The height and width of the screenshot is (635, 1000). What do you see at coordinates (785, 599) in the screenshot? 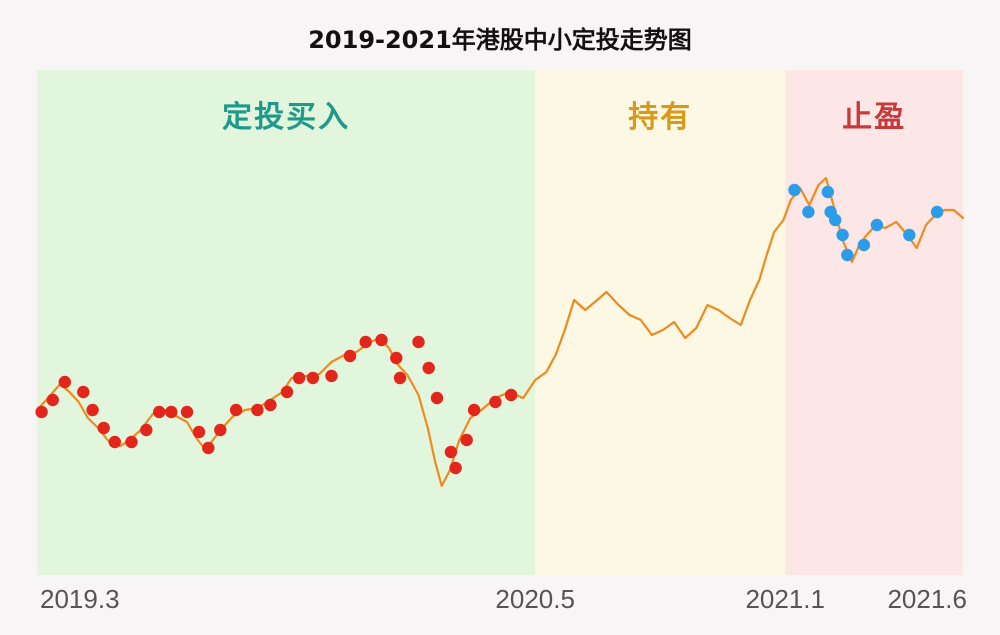
I see `x-tick-label: 2021.1` at bounding box center [785, 599].